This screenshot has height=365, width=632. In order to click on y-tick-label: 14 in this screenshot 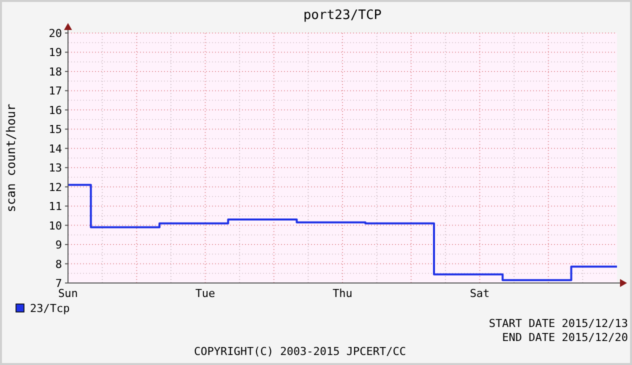, I will do `click(55, 149)`.